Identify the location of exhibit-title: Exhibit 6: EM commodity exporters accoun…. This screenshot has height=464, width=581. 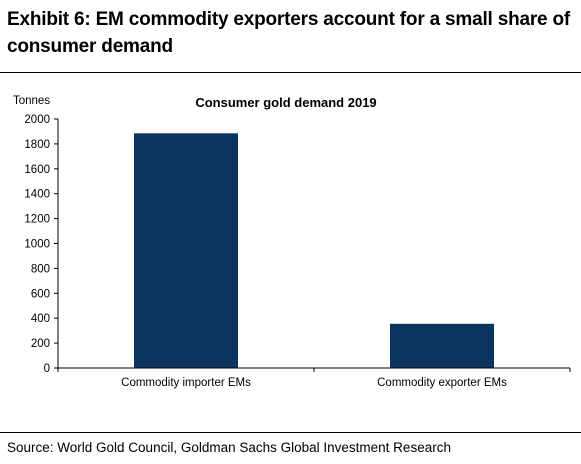
(289, 33).